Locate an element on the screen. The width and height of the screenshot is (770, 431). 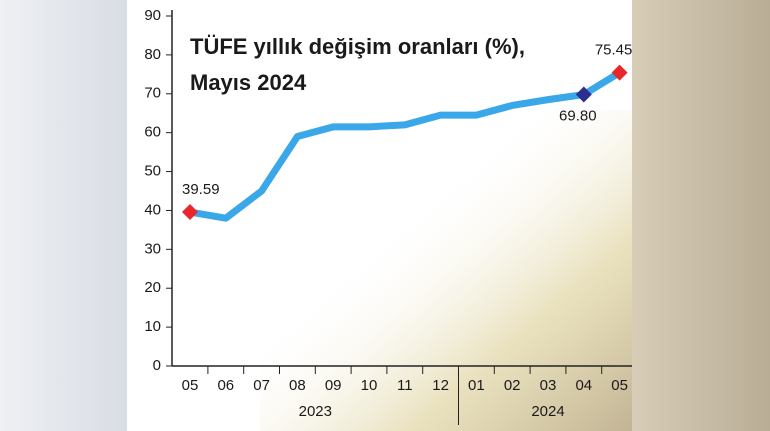
y-tick-label: 10 is located at coordinates (152, 326).